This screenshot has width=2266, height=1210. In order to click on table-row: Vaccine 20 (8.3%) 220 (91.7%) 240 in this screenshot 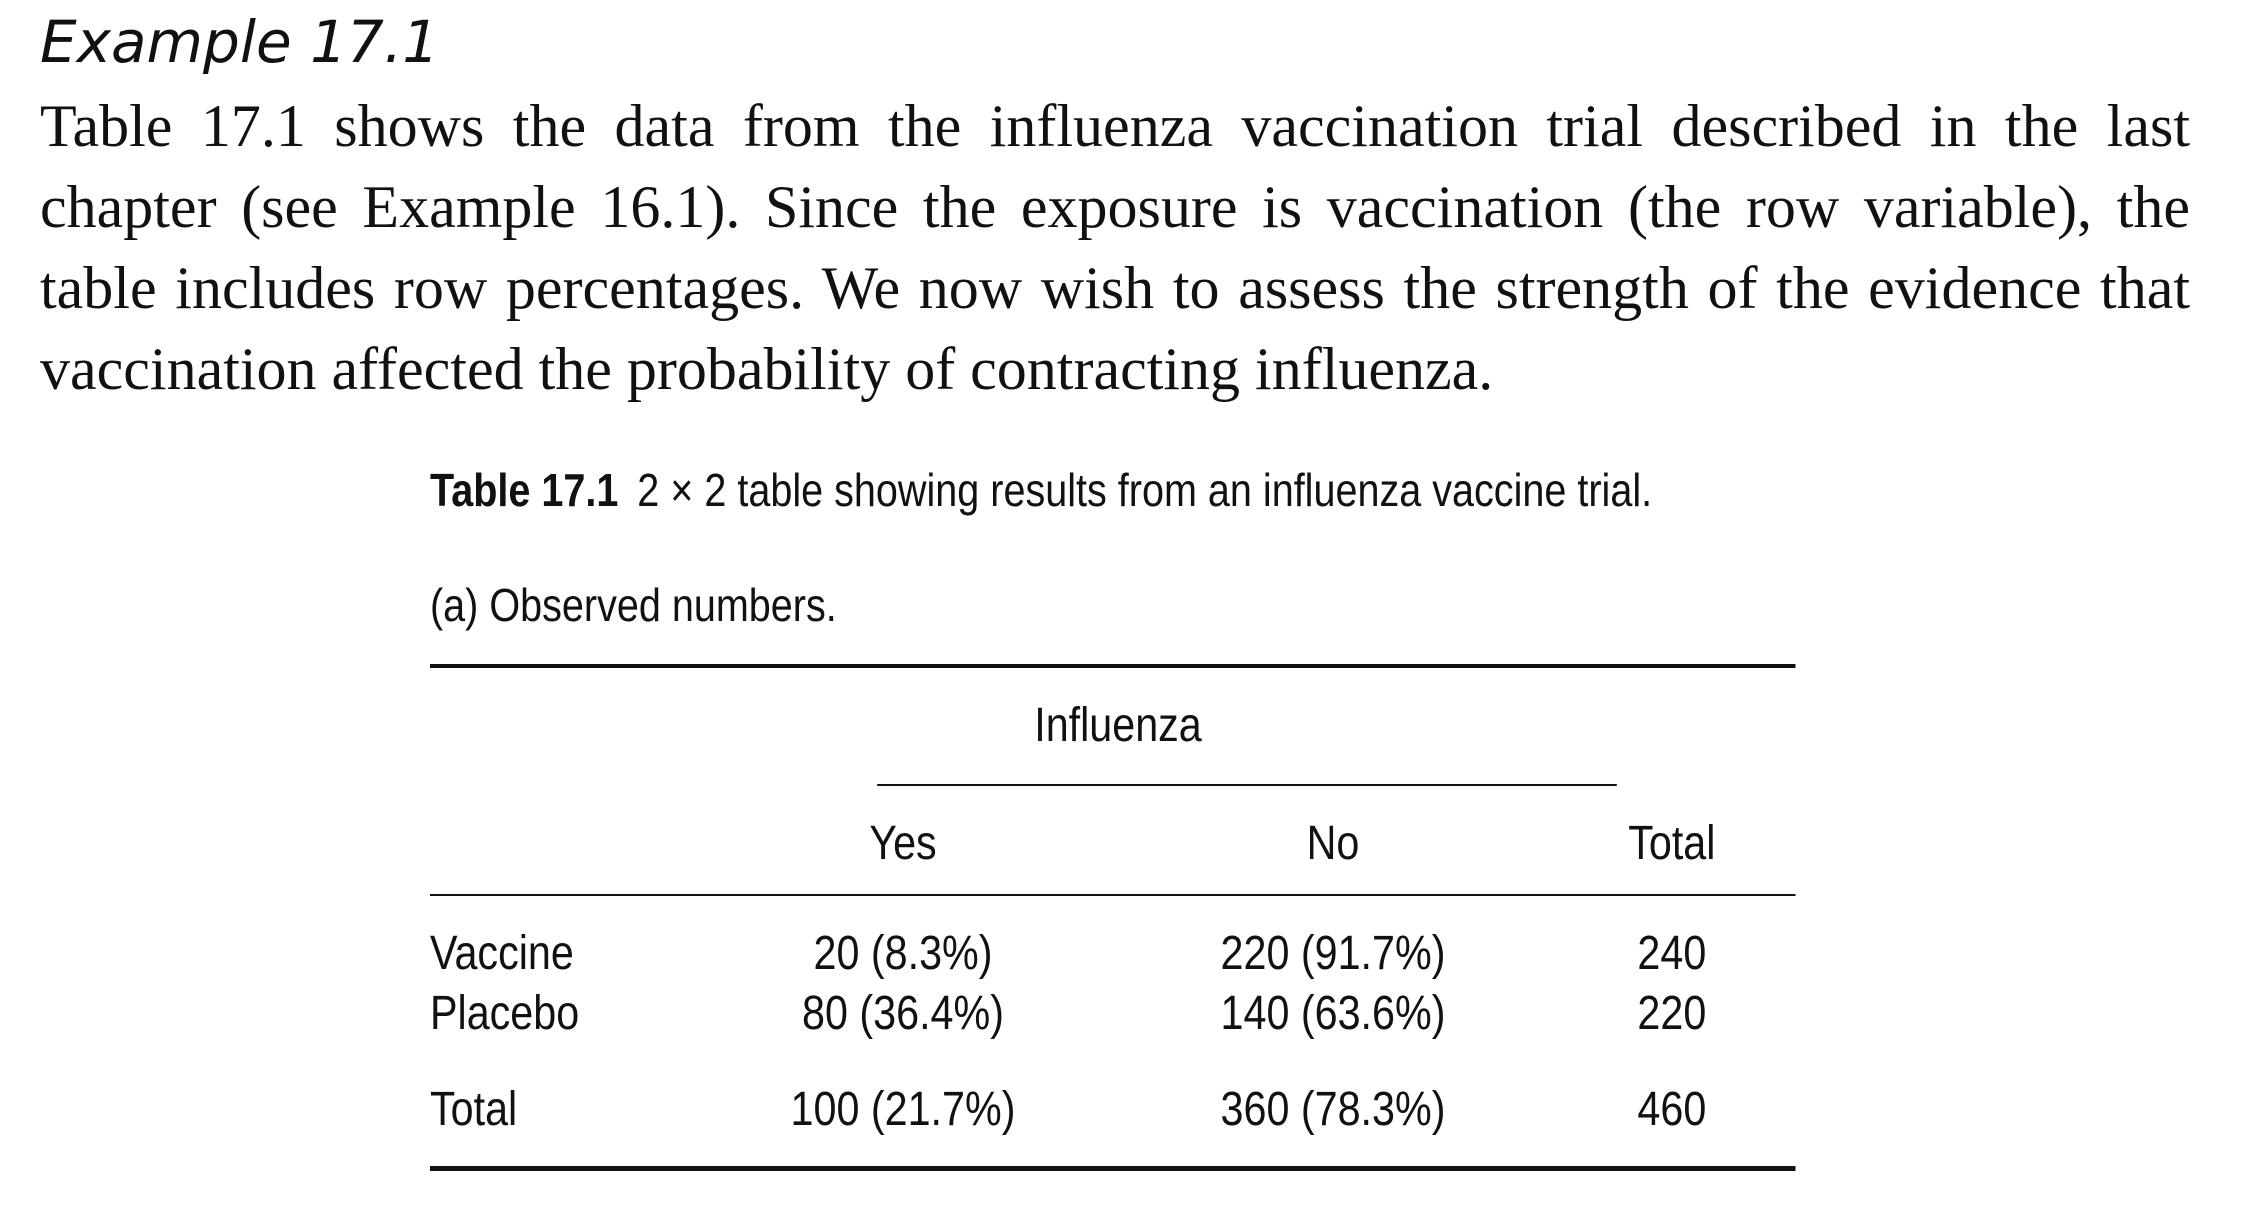, I will do `click(1113, 939)`.